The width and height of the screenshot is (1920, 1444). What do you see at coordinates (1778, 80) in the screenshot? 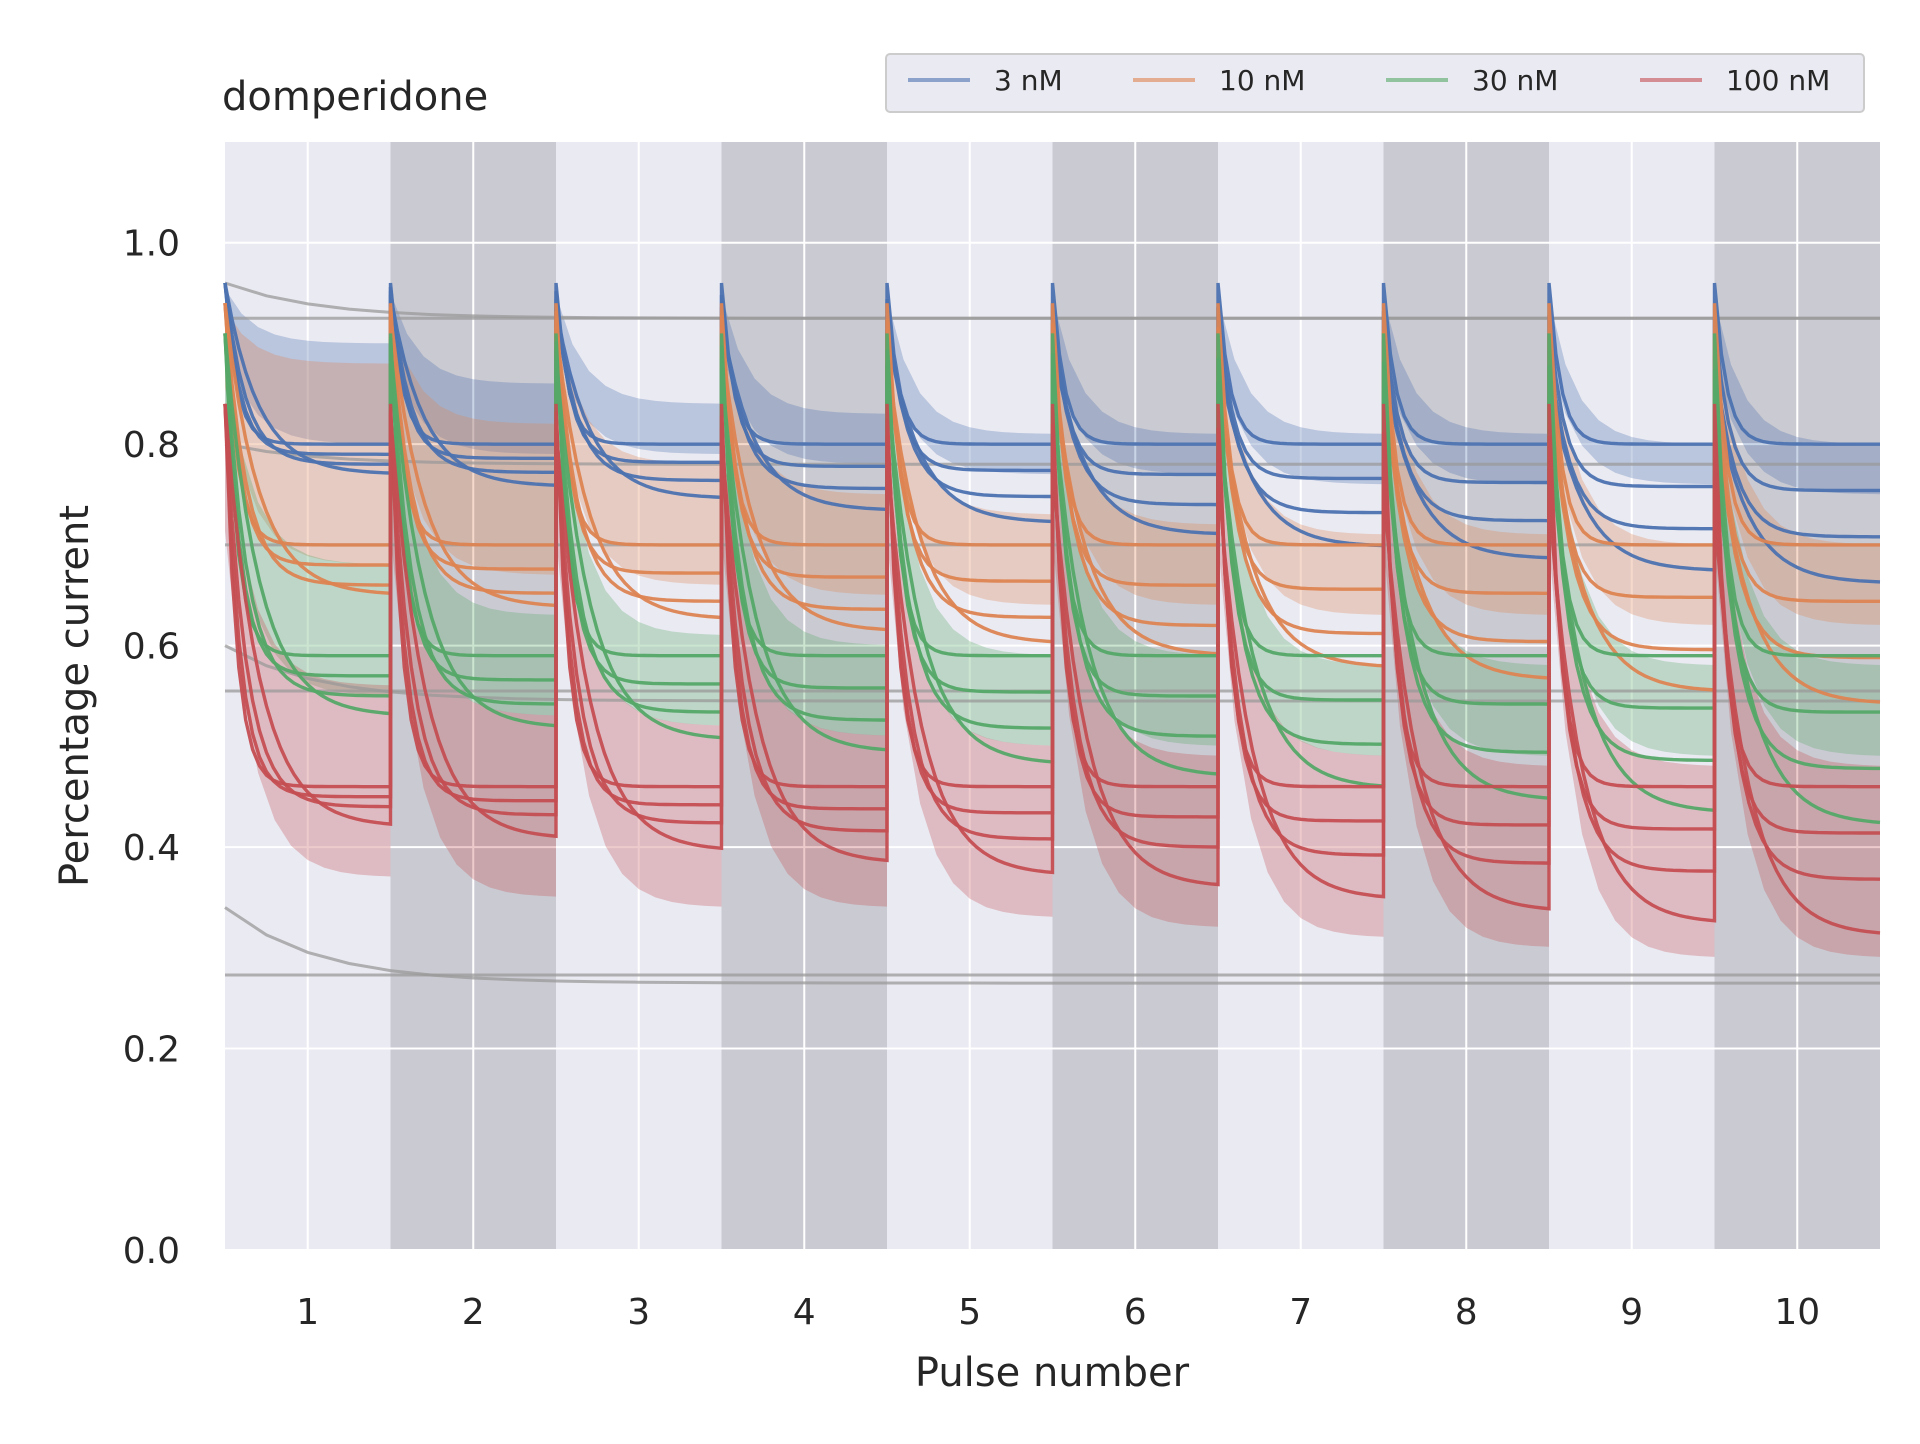
I see `legend-label: 100 nM` at bounding box center [1778, 80].